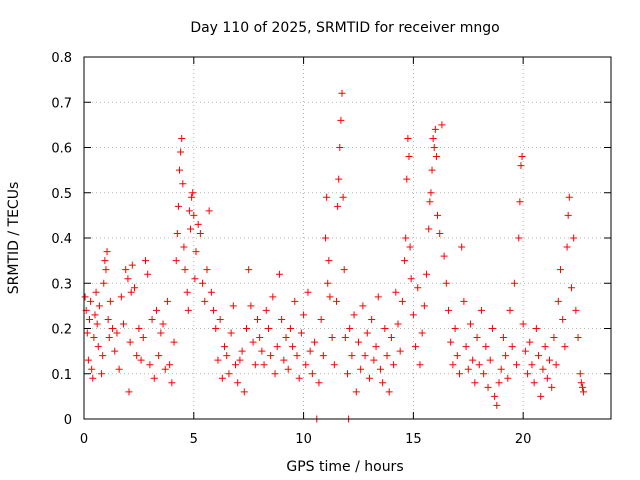 This screenshot has width=640, height=480. I want to click on y-tick-label: 0.4, so click(61, 239).